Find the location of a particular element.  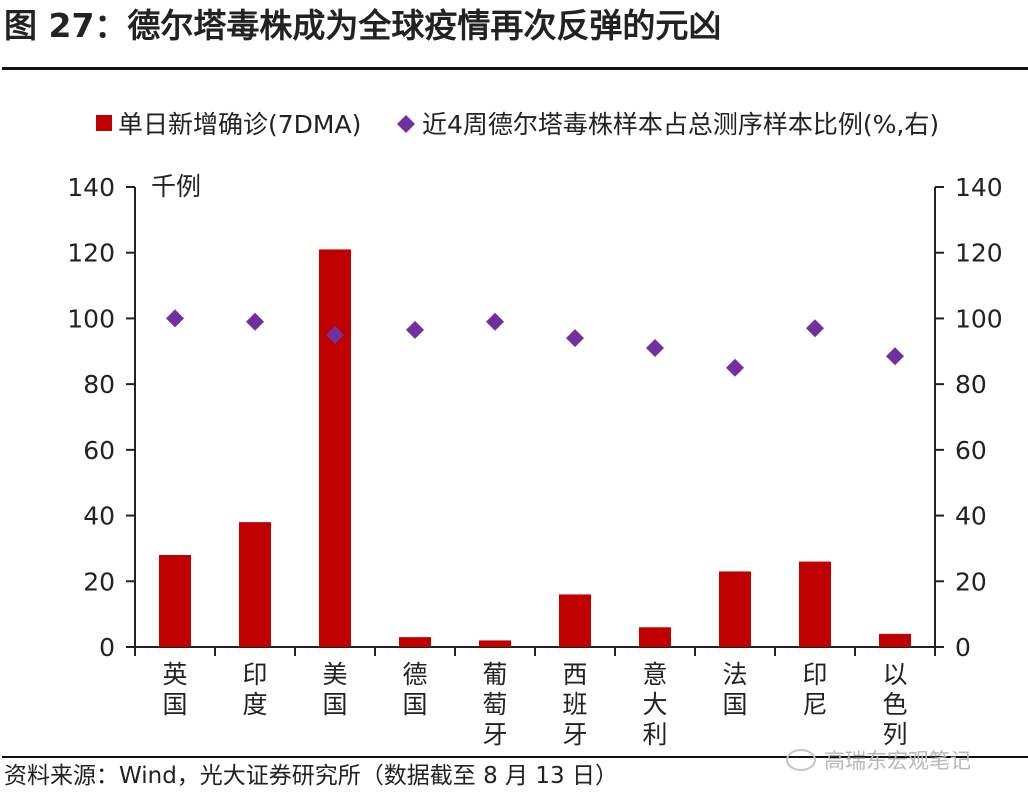

x-category-label: 印度 is located at coordinates (254, 689).